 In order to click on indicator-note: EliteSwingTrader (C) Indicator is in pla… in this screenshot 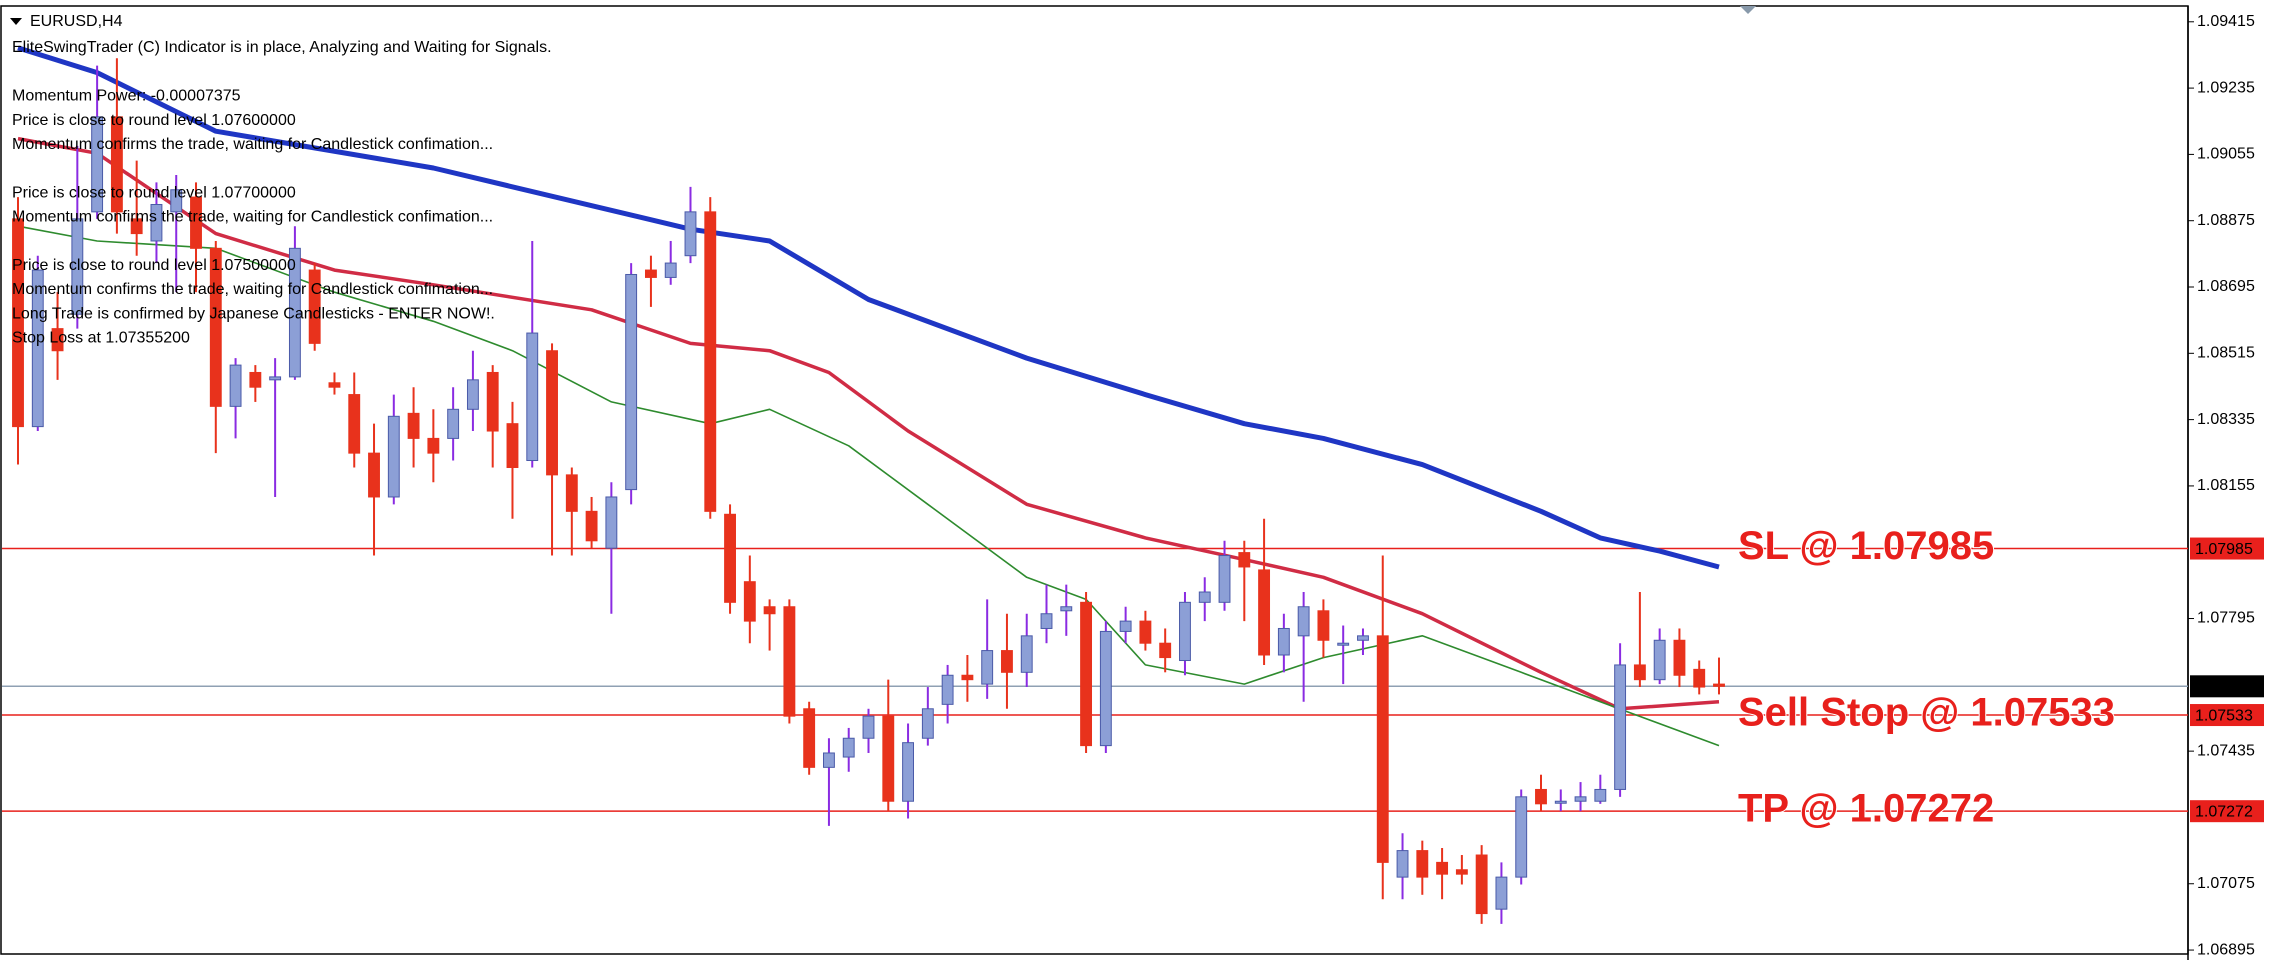, I will do `click(282, 47)`.